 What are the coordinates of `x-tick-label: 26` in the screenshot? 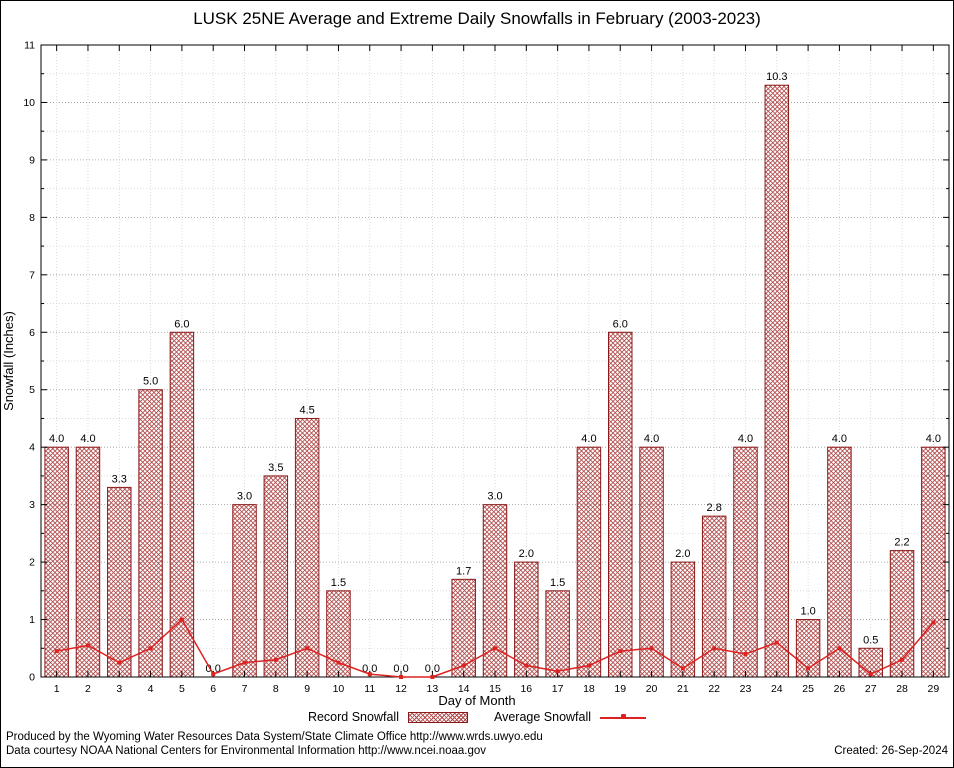 It's located at (840, 689).